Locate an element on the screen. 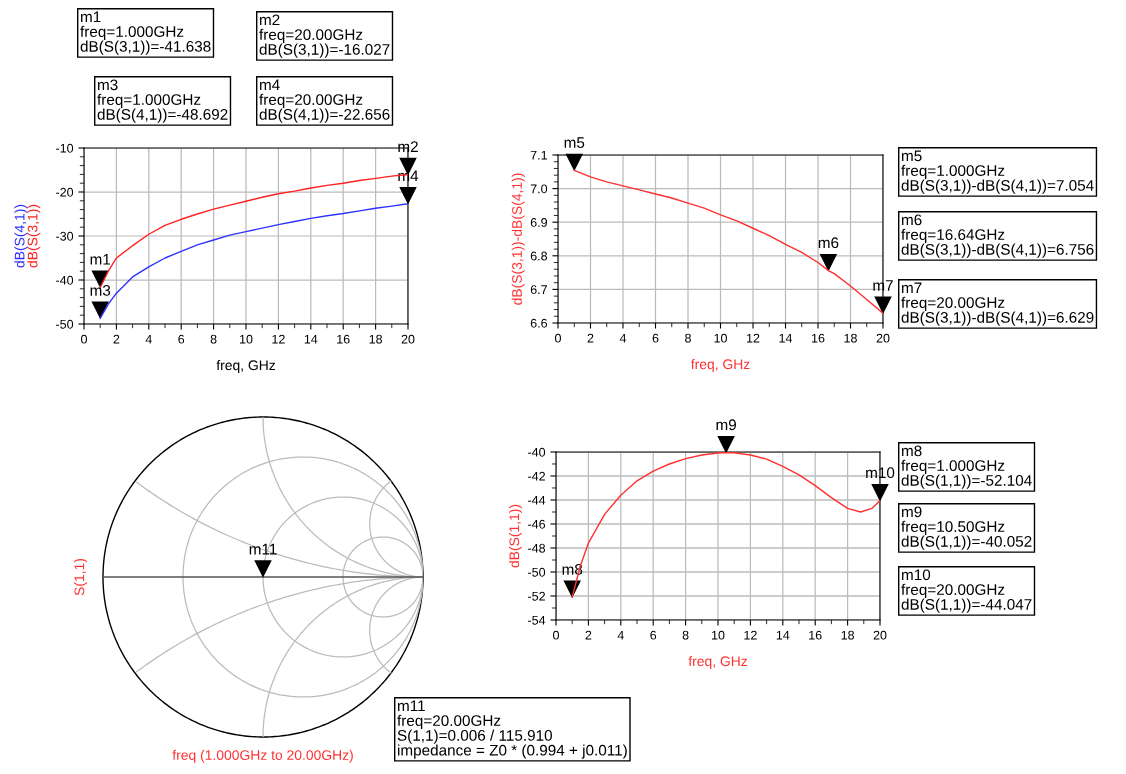  y-tick-label: -52 is located at coordinates (536, 596).